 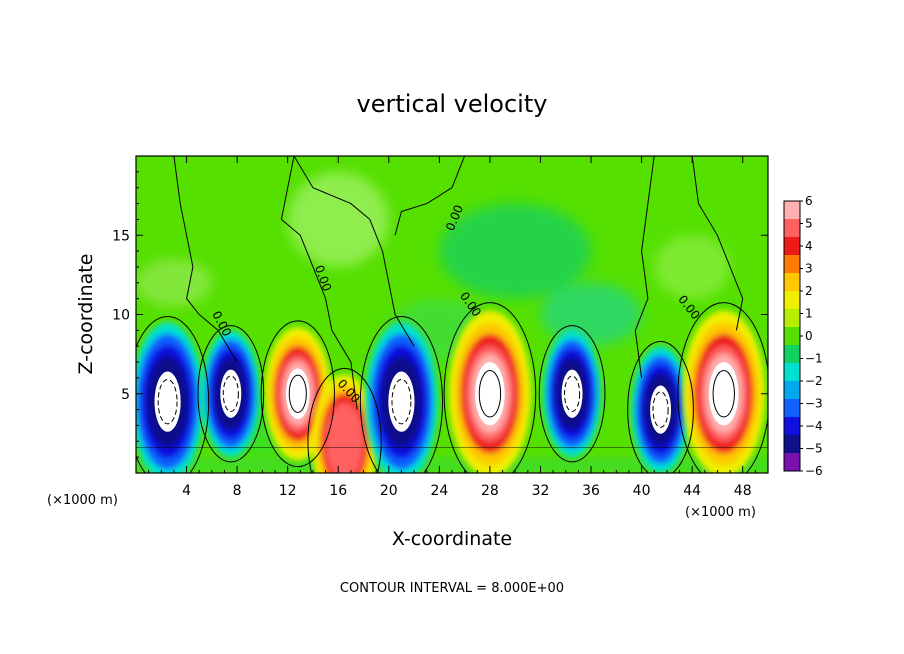 I want to click on chart-title: vertical velocity, so click(x=452, y=104).